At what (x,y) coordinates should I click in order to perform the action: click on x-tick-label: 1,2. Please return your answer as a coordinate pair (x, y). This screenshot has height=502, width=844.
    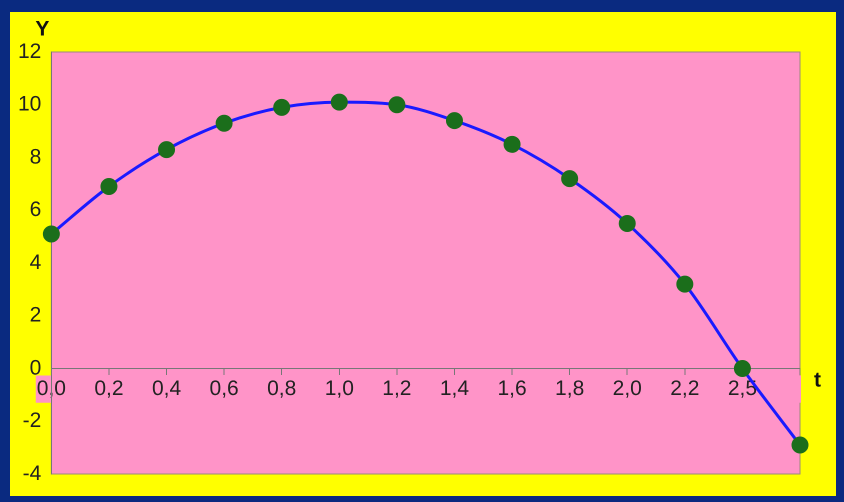
    Looking at the image, I should click on (397, 388).